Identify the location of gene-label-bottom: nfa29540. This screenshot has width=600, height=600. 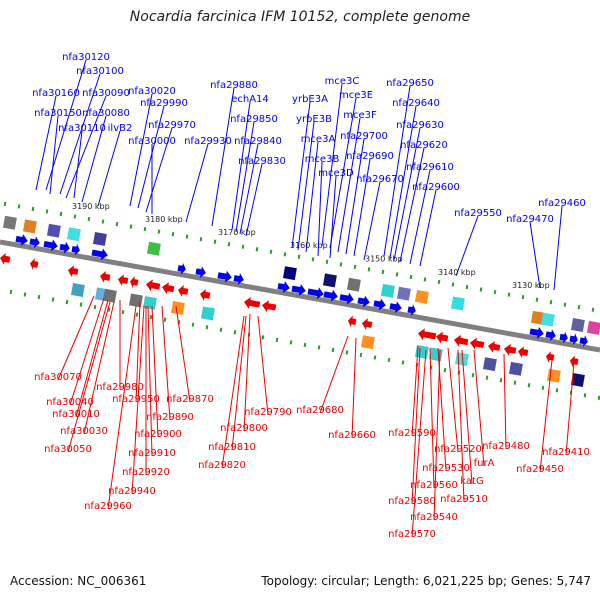
(434, 517).